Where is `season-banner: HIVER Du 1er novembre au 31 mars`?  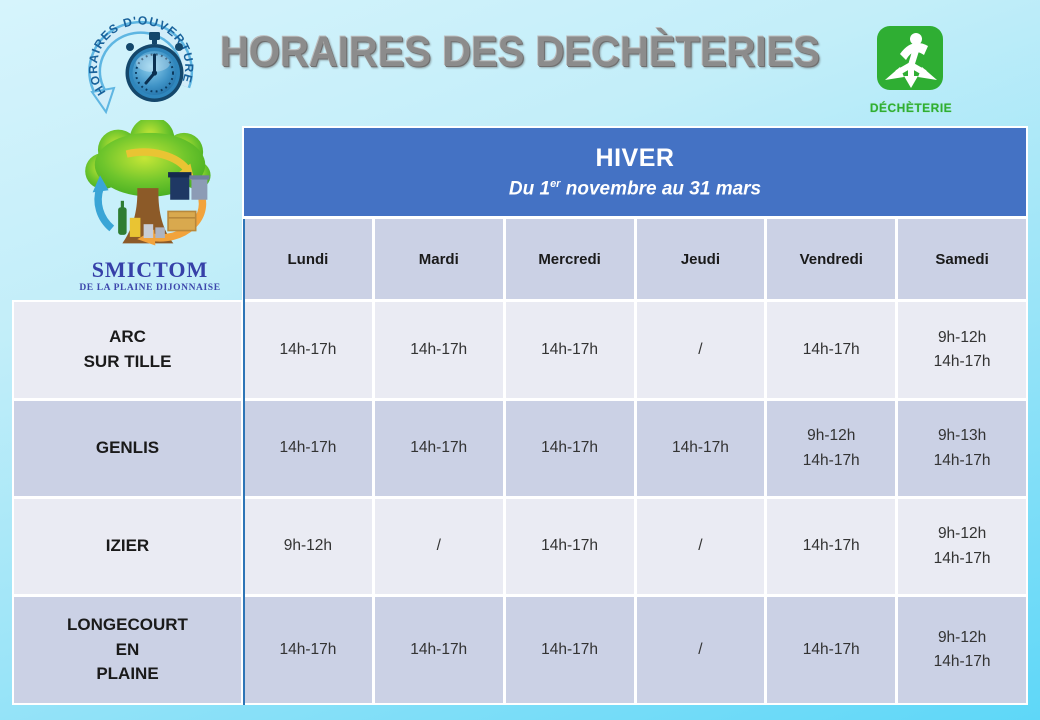
season-banner: HIVER Du 1er novembre au 31 mars is located at coordinates (635, 172).